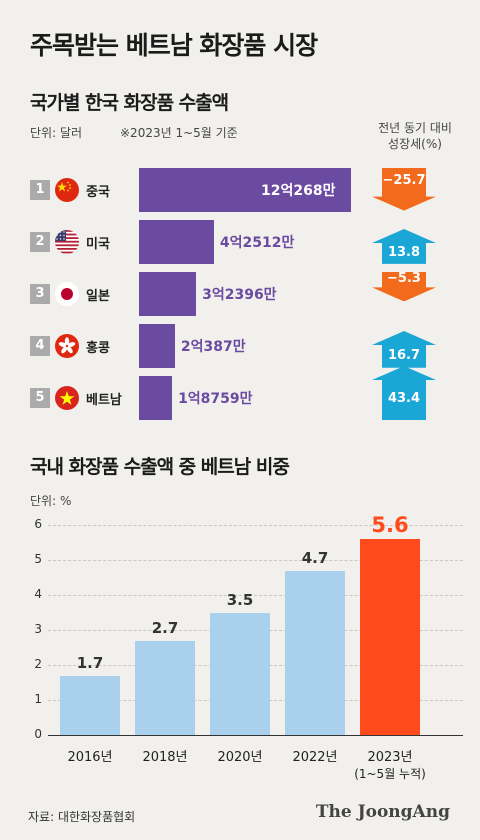  I want to click on bar-value-label: 3.5, so click(240, 599).